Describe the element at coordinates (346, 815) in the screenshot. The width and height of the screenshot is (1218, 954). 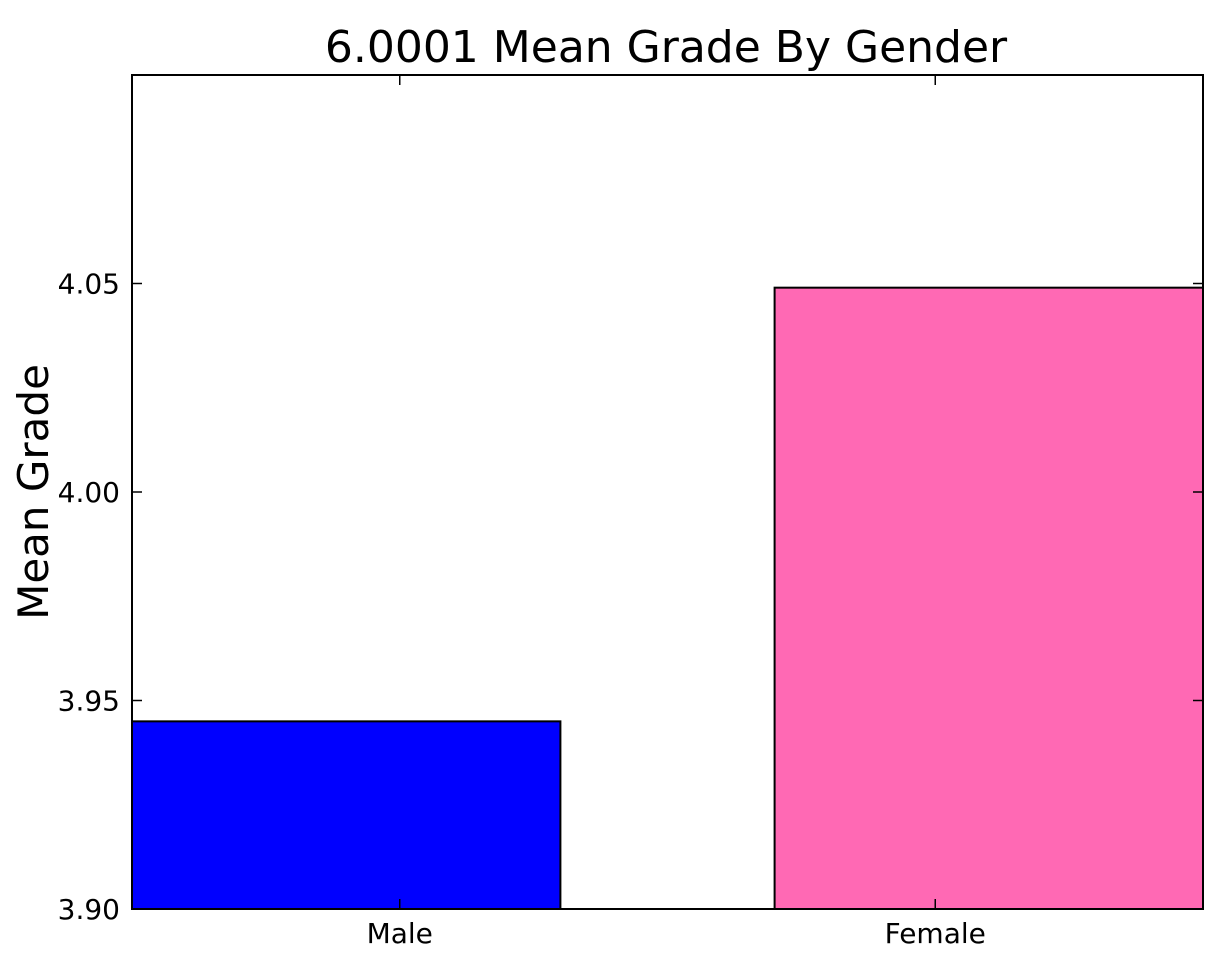
I see `bar-male` at that location.